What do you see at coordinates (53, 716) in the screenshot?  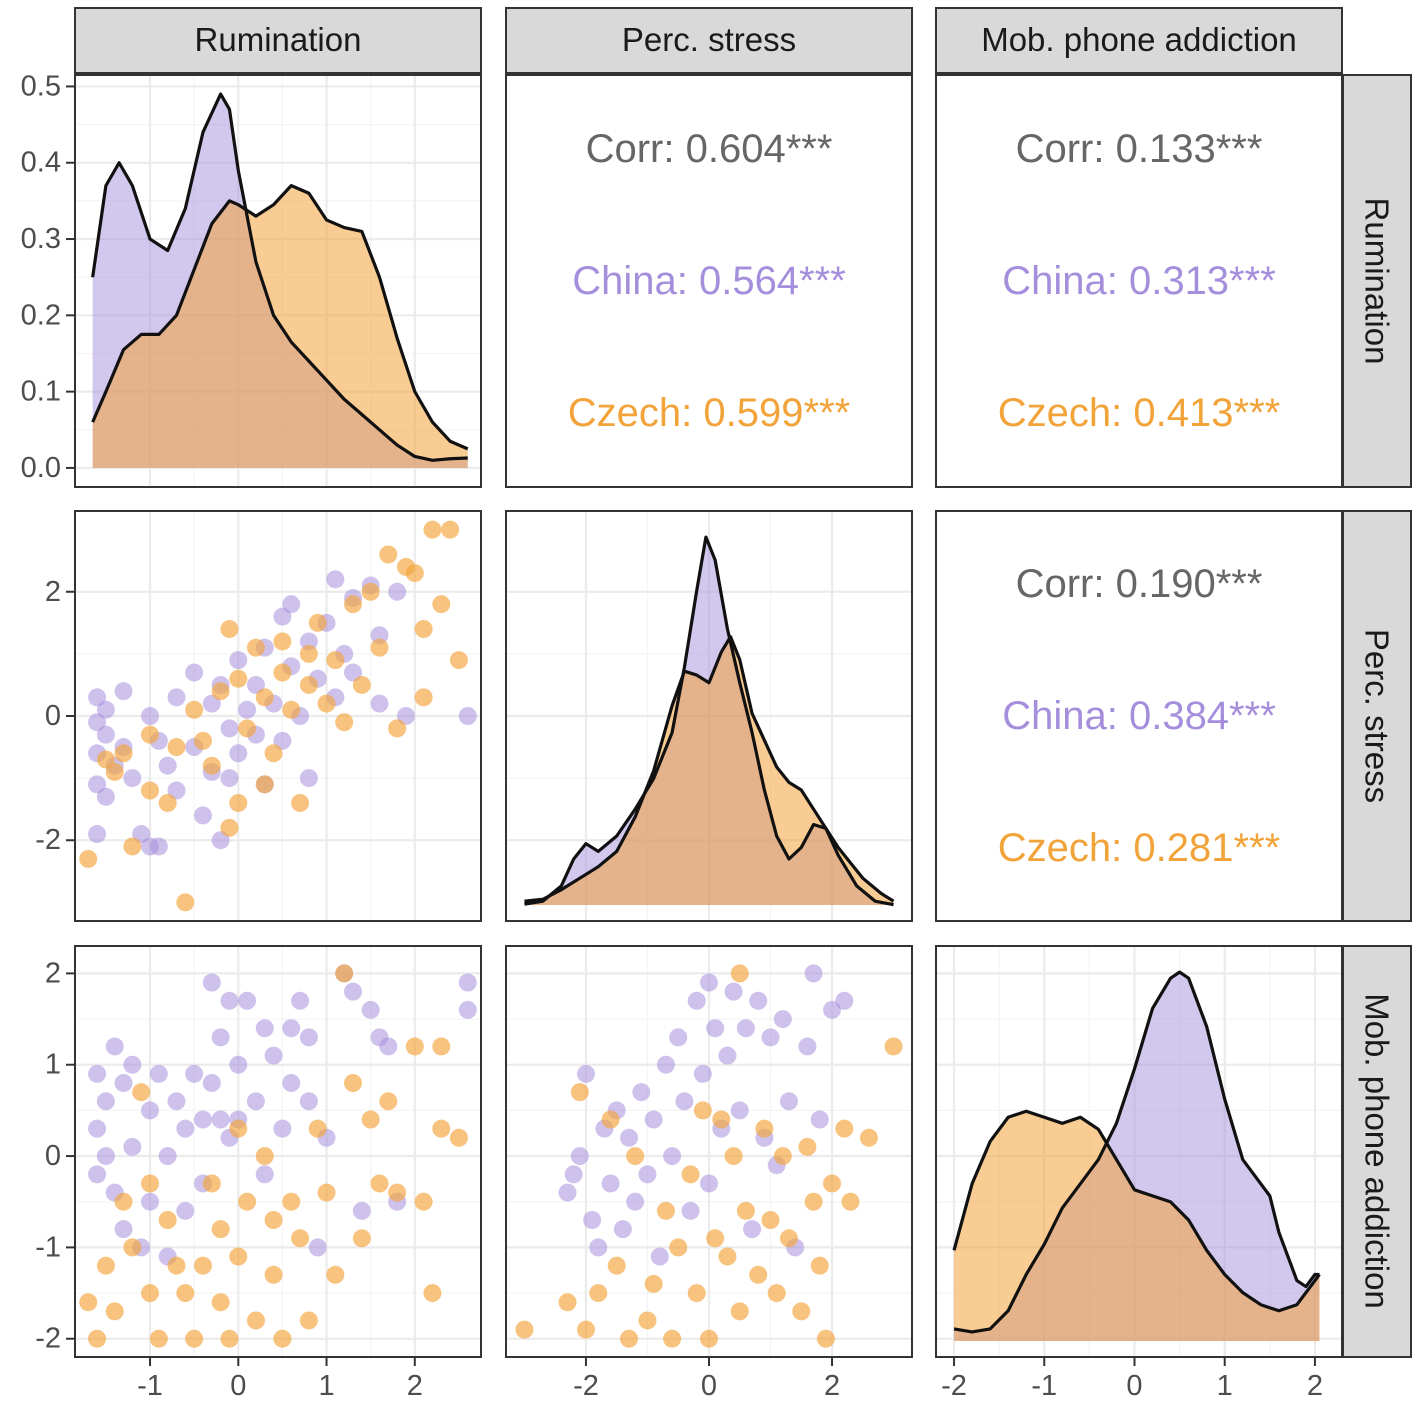 I see `y-tick-label: 0` at bounding box center [53, 716].